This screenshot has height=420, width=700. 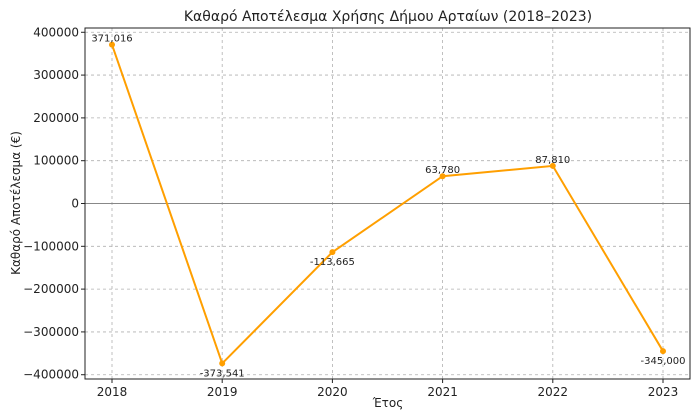 What do you see at coordinates (553, 392) in the screenshot?
I see `x-tick-label: 2022` at bounding box center [553, 392].